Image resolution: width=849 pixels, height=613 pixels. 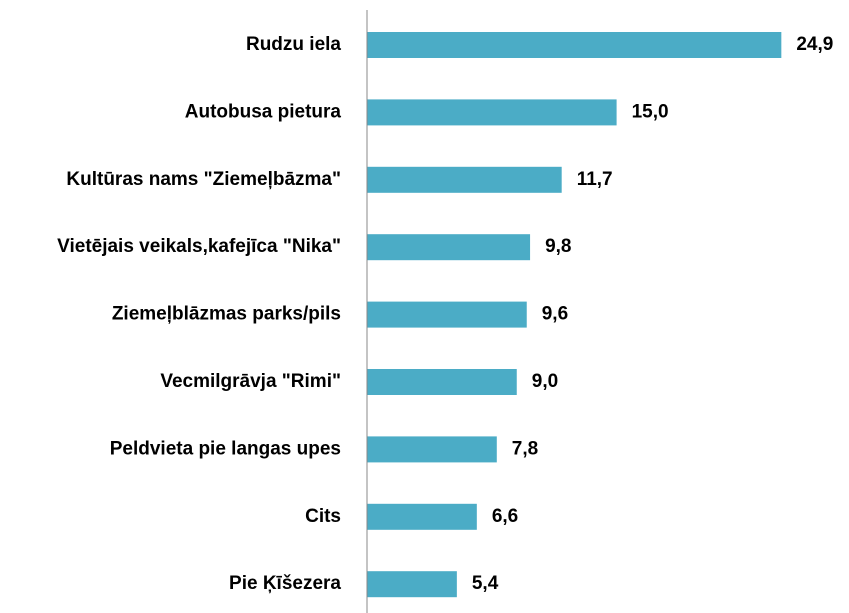 I want to click on category-label: Ziemeļblāzmas parks/pils, so click(x=226, y=314).